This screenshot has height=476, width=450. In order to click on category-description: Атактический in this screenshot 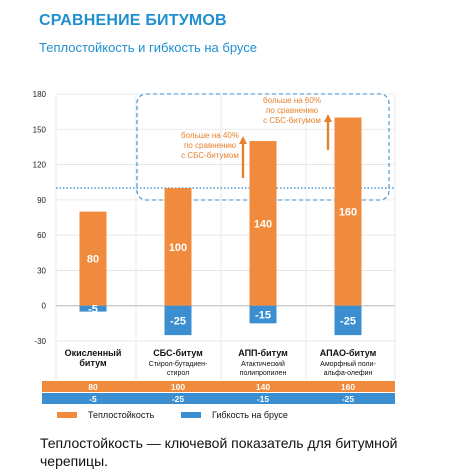, I will do `click(263, 364)`.